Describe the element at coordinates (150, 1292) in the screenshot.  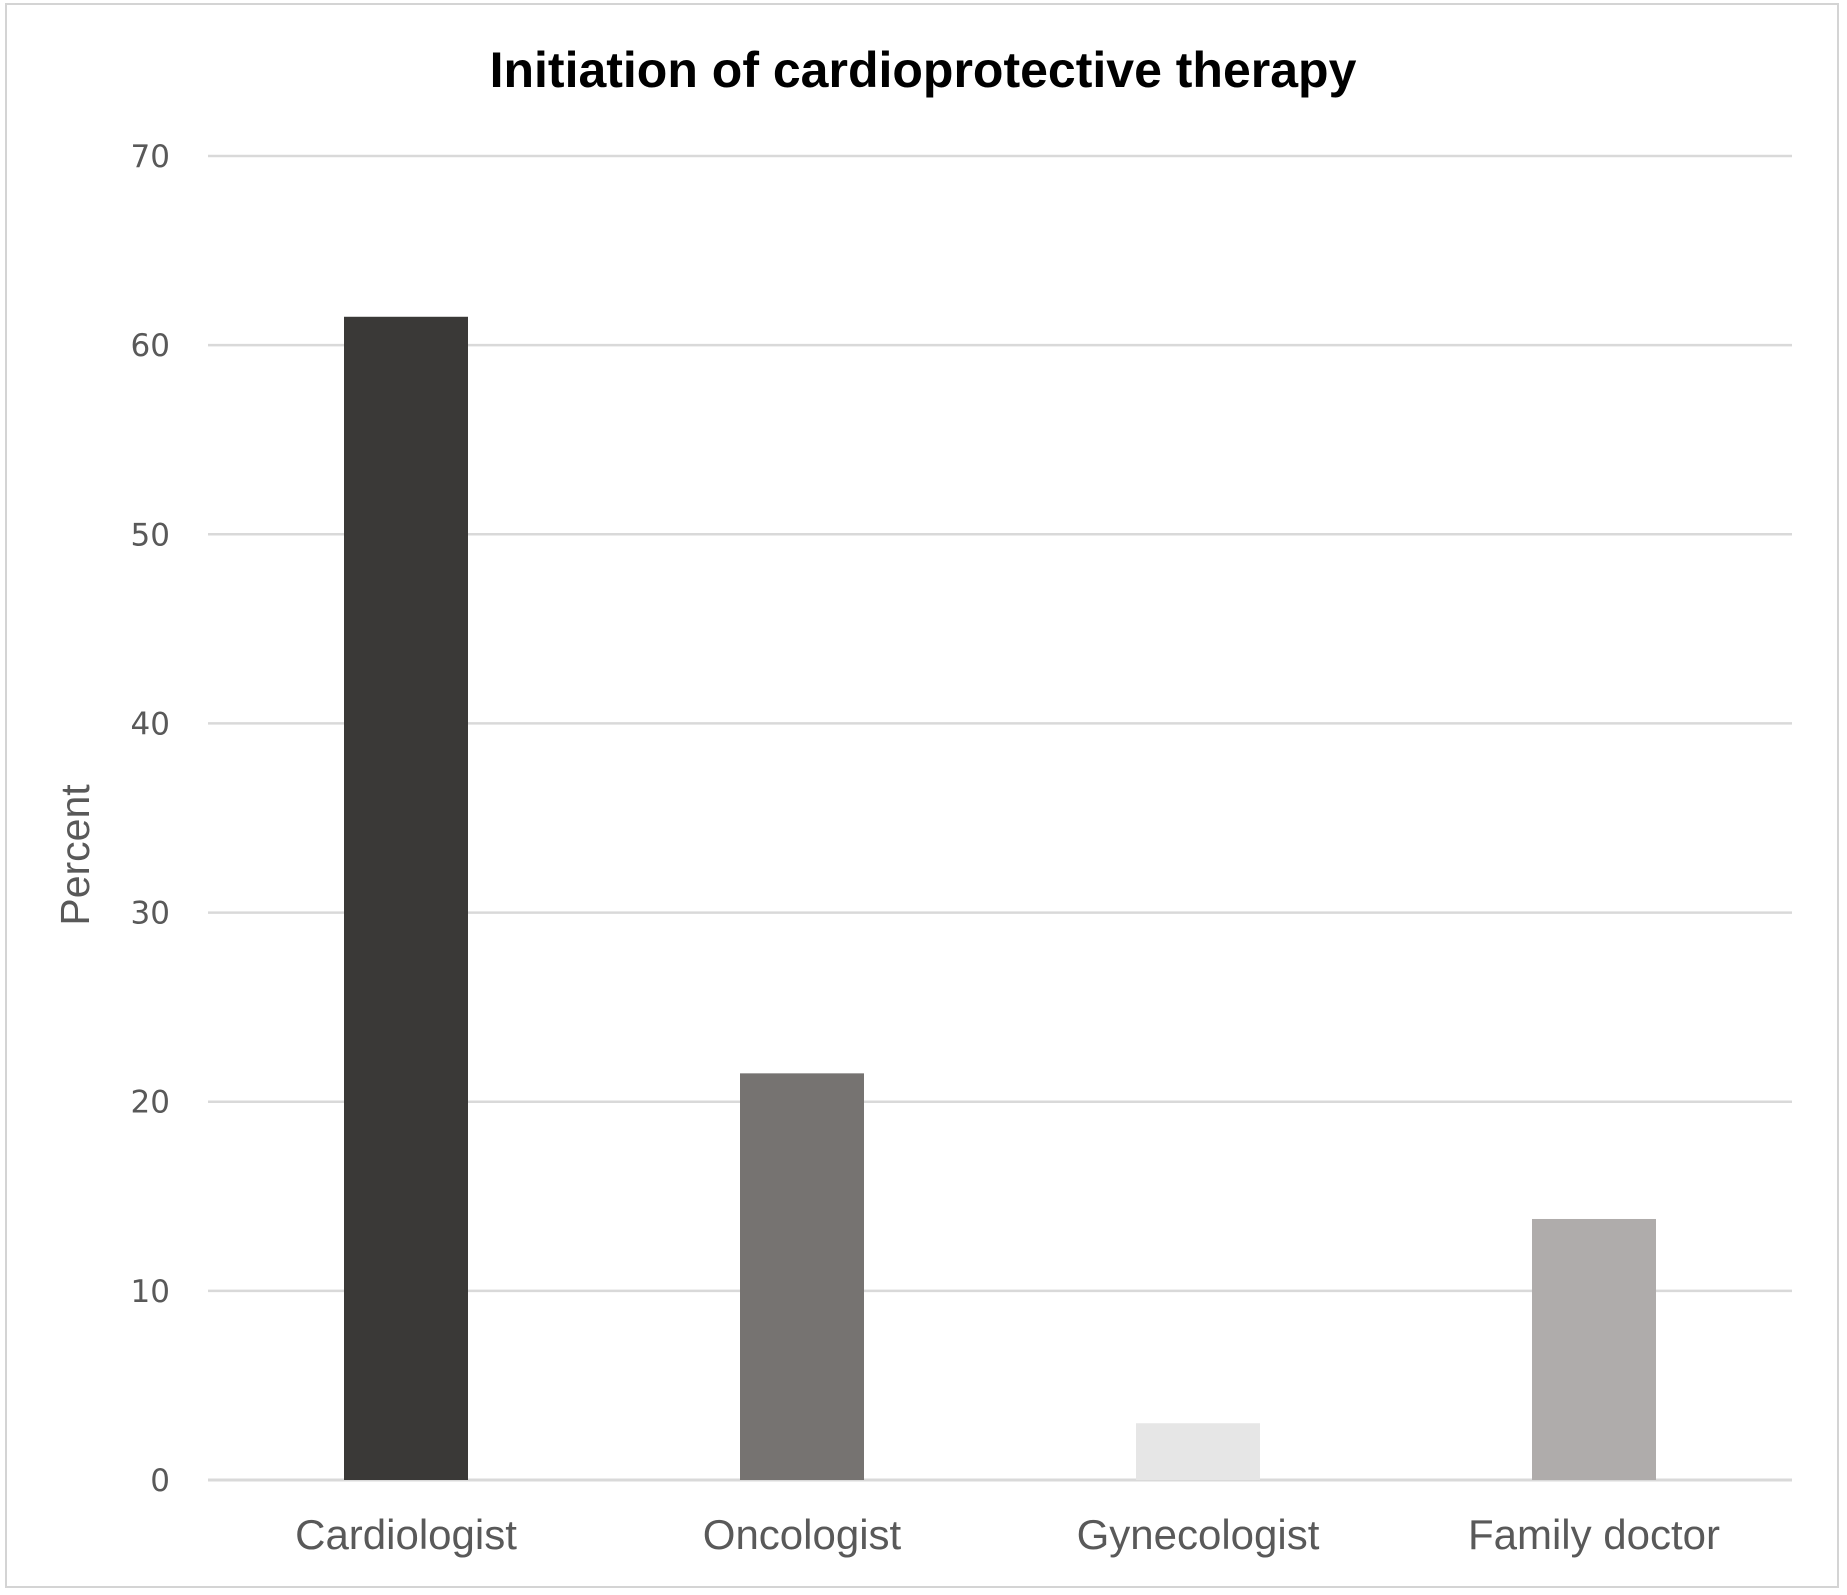
I see `y-tick-label: 10` at that location.